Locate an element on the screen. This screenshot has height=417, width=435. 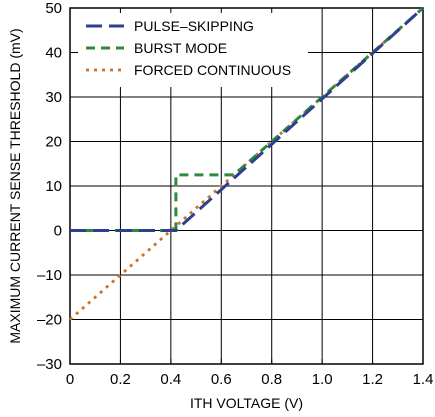
x-tick-label: 1.2 is located at coordinates (372, 379).